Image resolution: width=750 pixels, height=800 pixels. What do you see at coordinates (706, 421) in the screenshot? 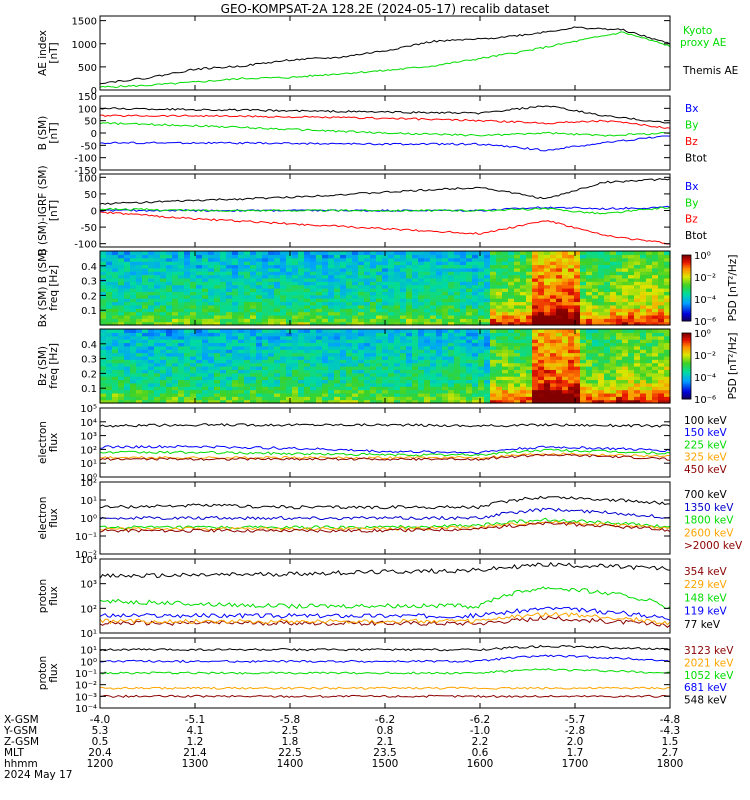
I see `legend-entry: 100 keV` at bounding box center [706, 421].